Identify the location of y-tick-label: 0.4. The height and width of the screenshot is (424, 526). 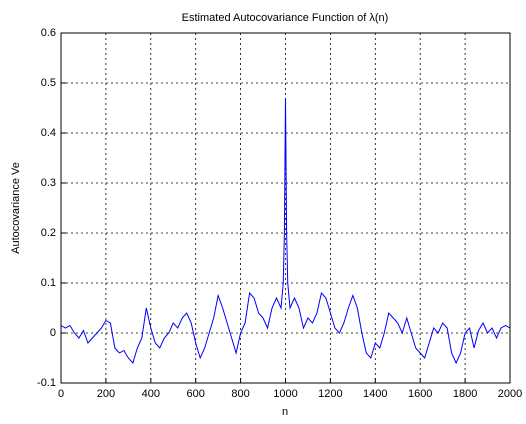
(48, 133).